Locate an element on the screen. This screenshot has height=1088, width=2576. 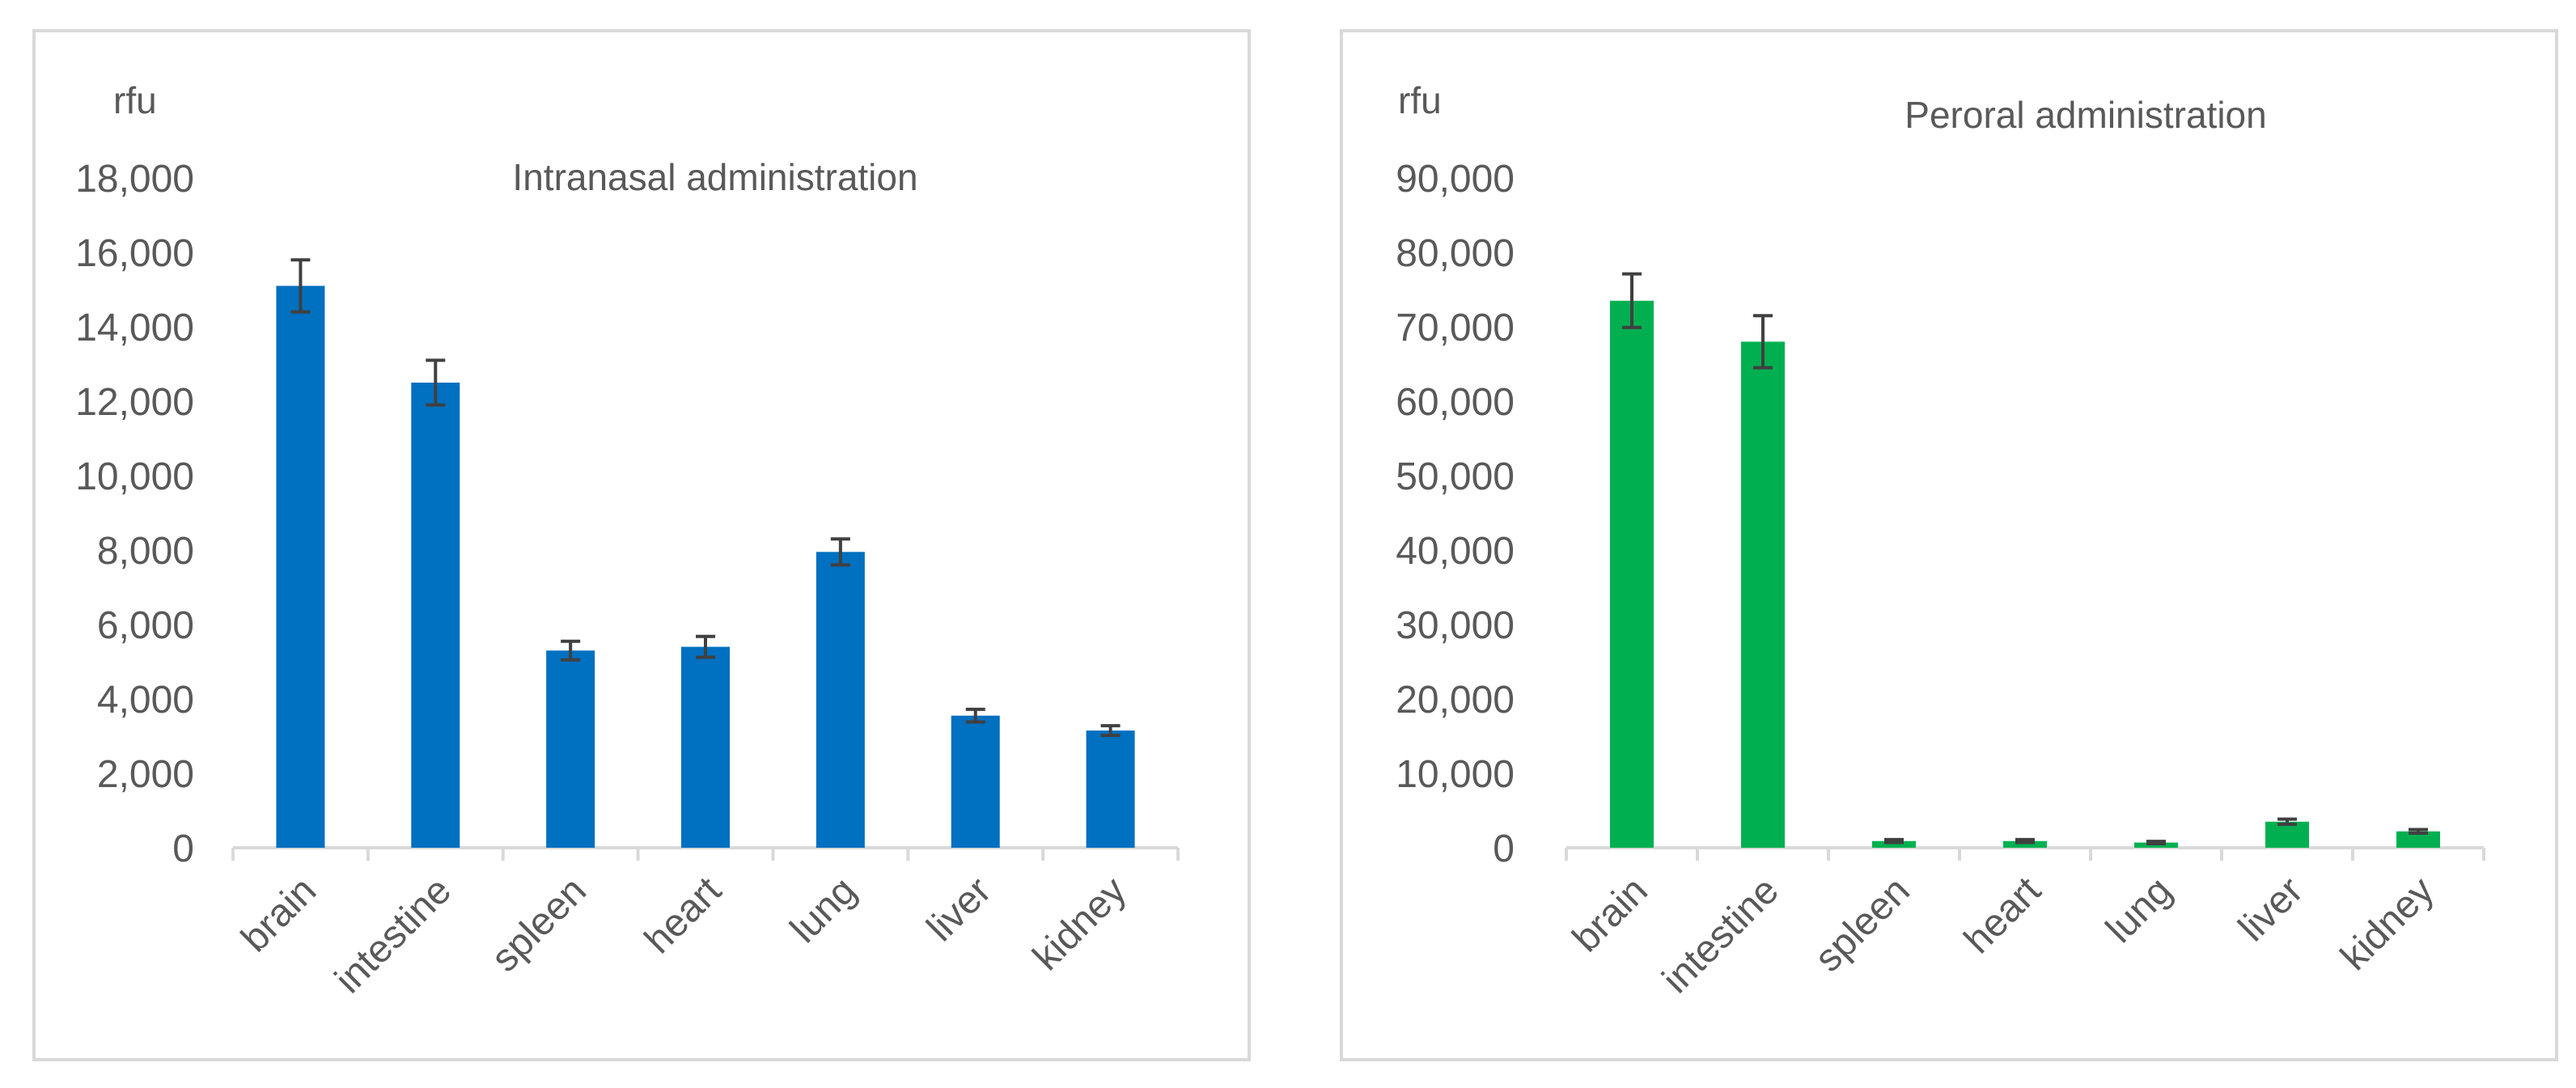
y-tick-label: 60,000 is located at coordinates (1455, 402).